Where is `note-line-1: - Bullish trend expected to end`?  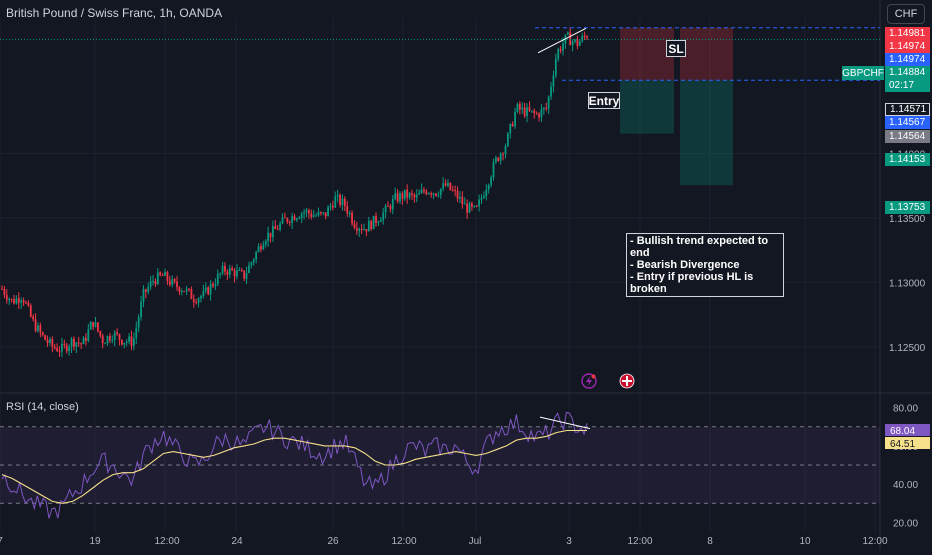
note-line-1: - Bullish trend expected to end is located at coordinates (699, 247).